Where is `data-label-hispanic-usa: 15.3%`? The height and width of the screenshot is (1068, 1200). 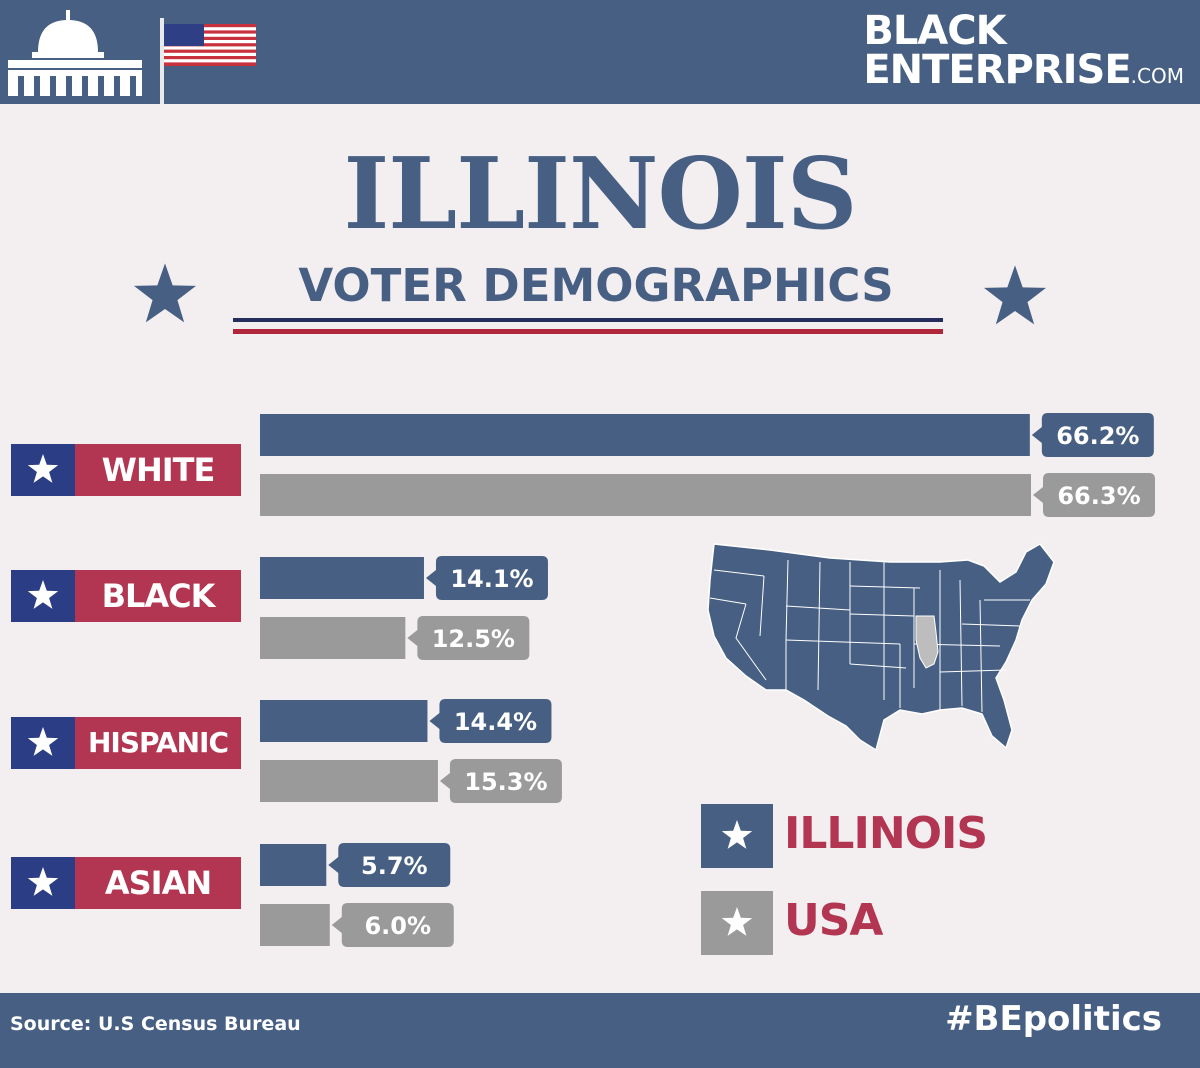
data-label-hispanic-usa: 15.3% is located at coordinates (505, 782).